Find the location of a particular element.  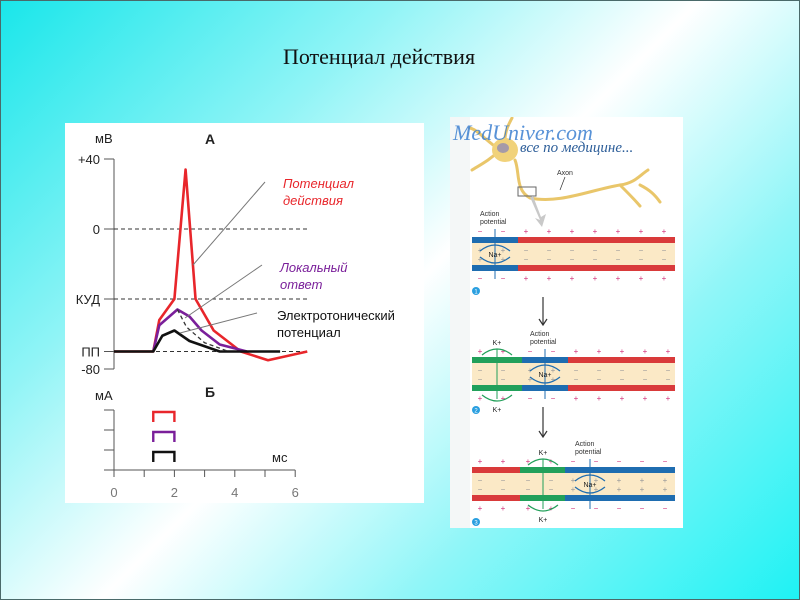

down-arrowhead-icon is located at coordinates (543, 434).